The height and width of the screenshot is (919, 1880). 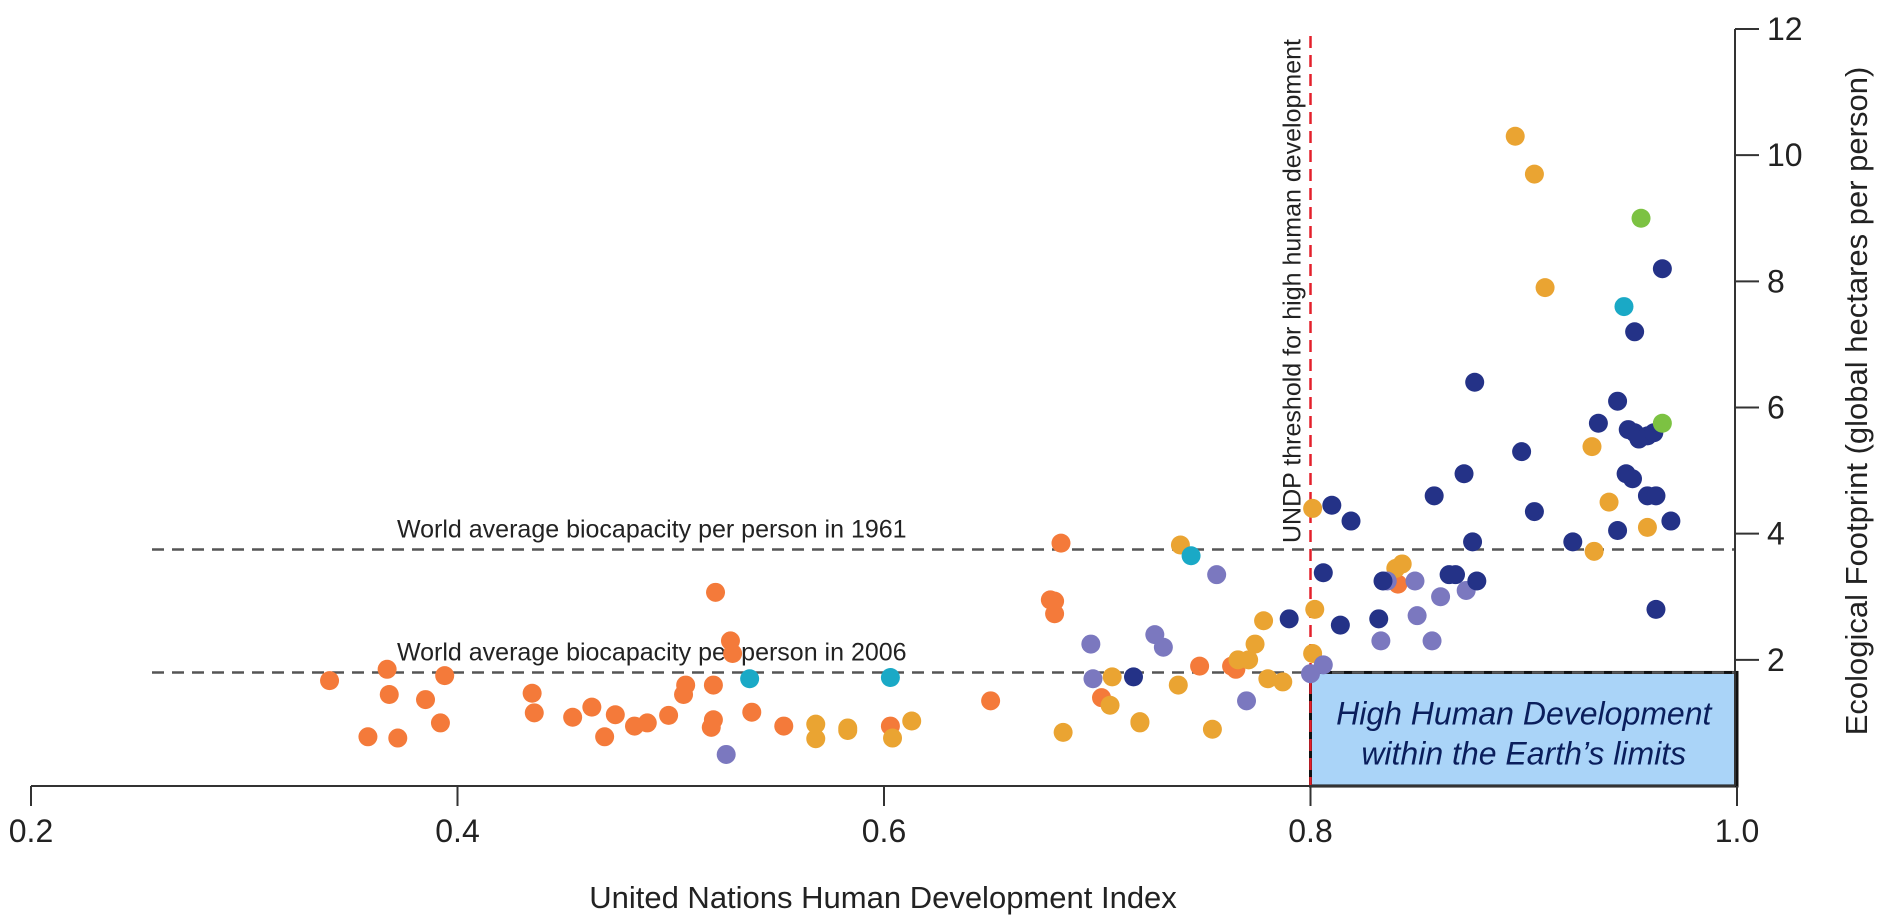 What do you see at coordinates (1776, 281) in the screenshot?
I see `y-tick-label: 8` at bounding box center [1776, 281].